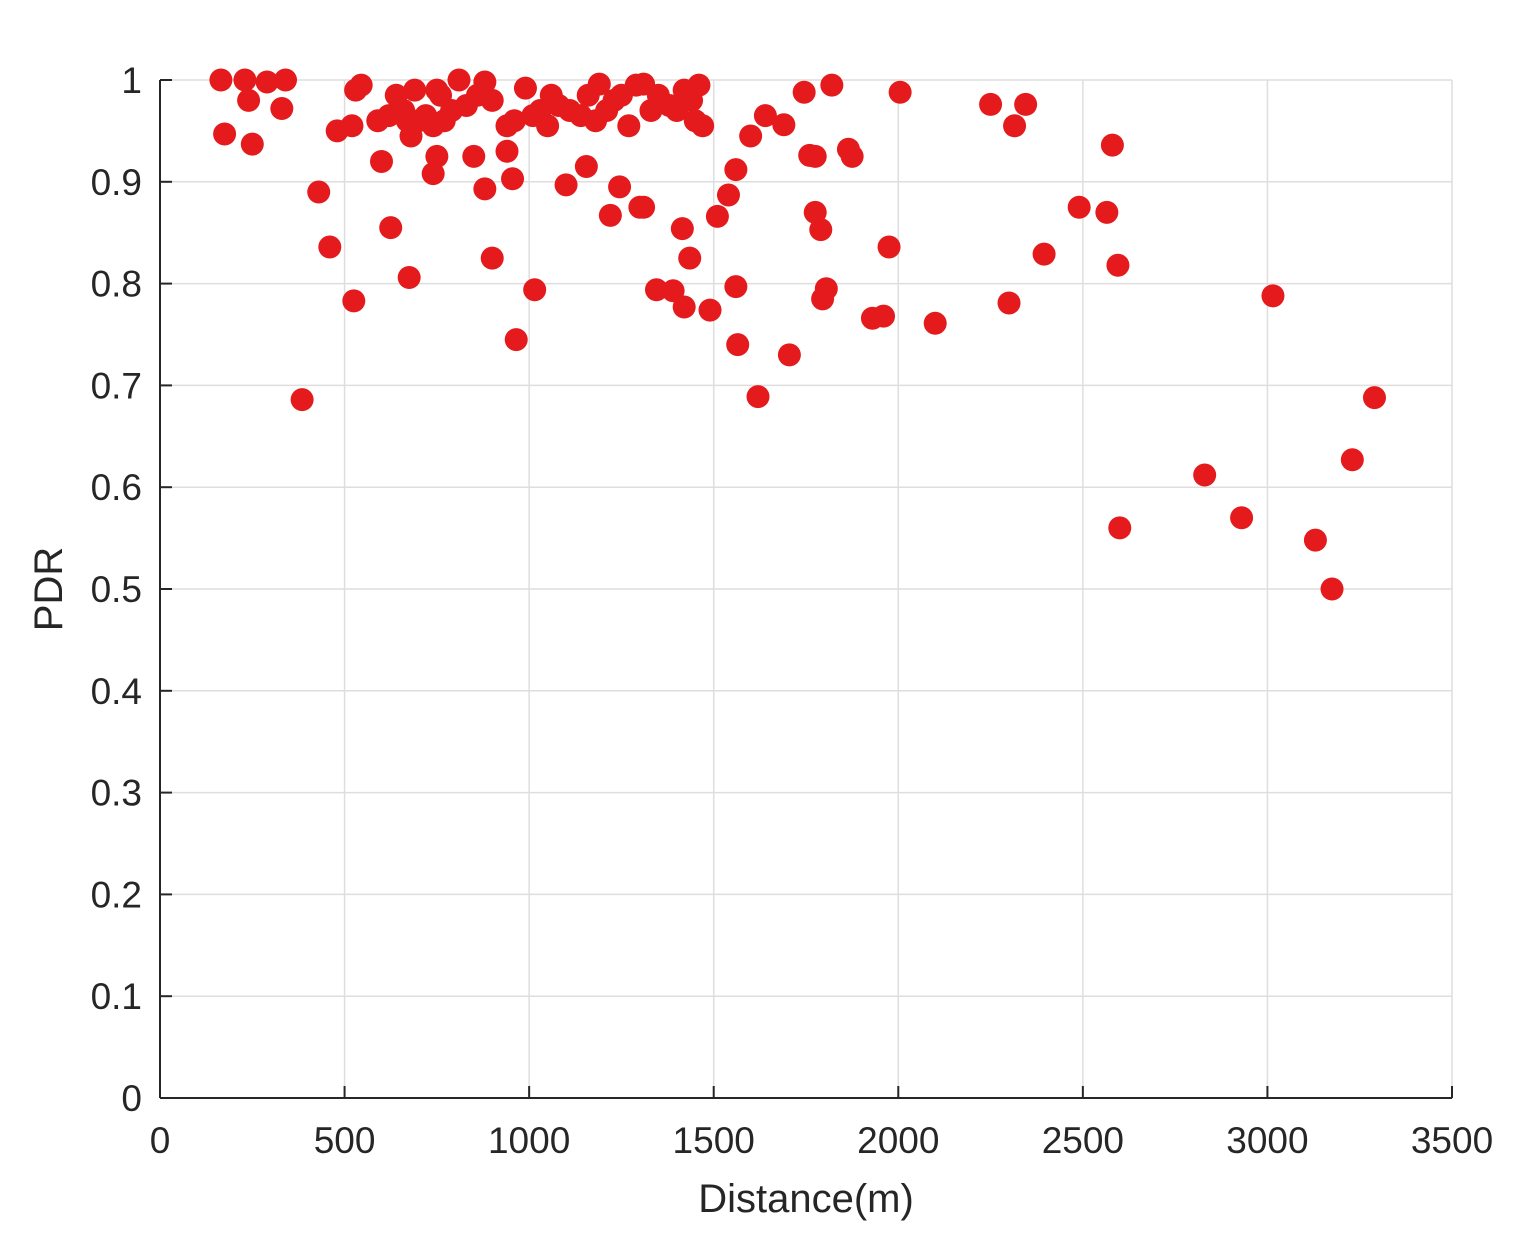  I want to click on x-tick-label: 2500, so click(1083, 1140).